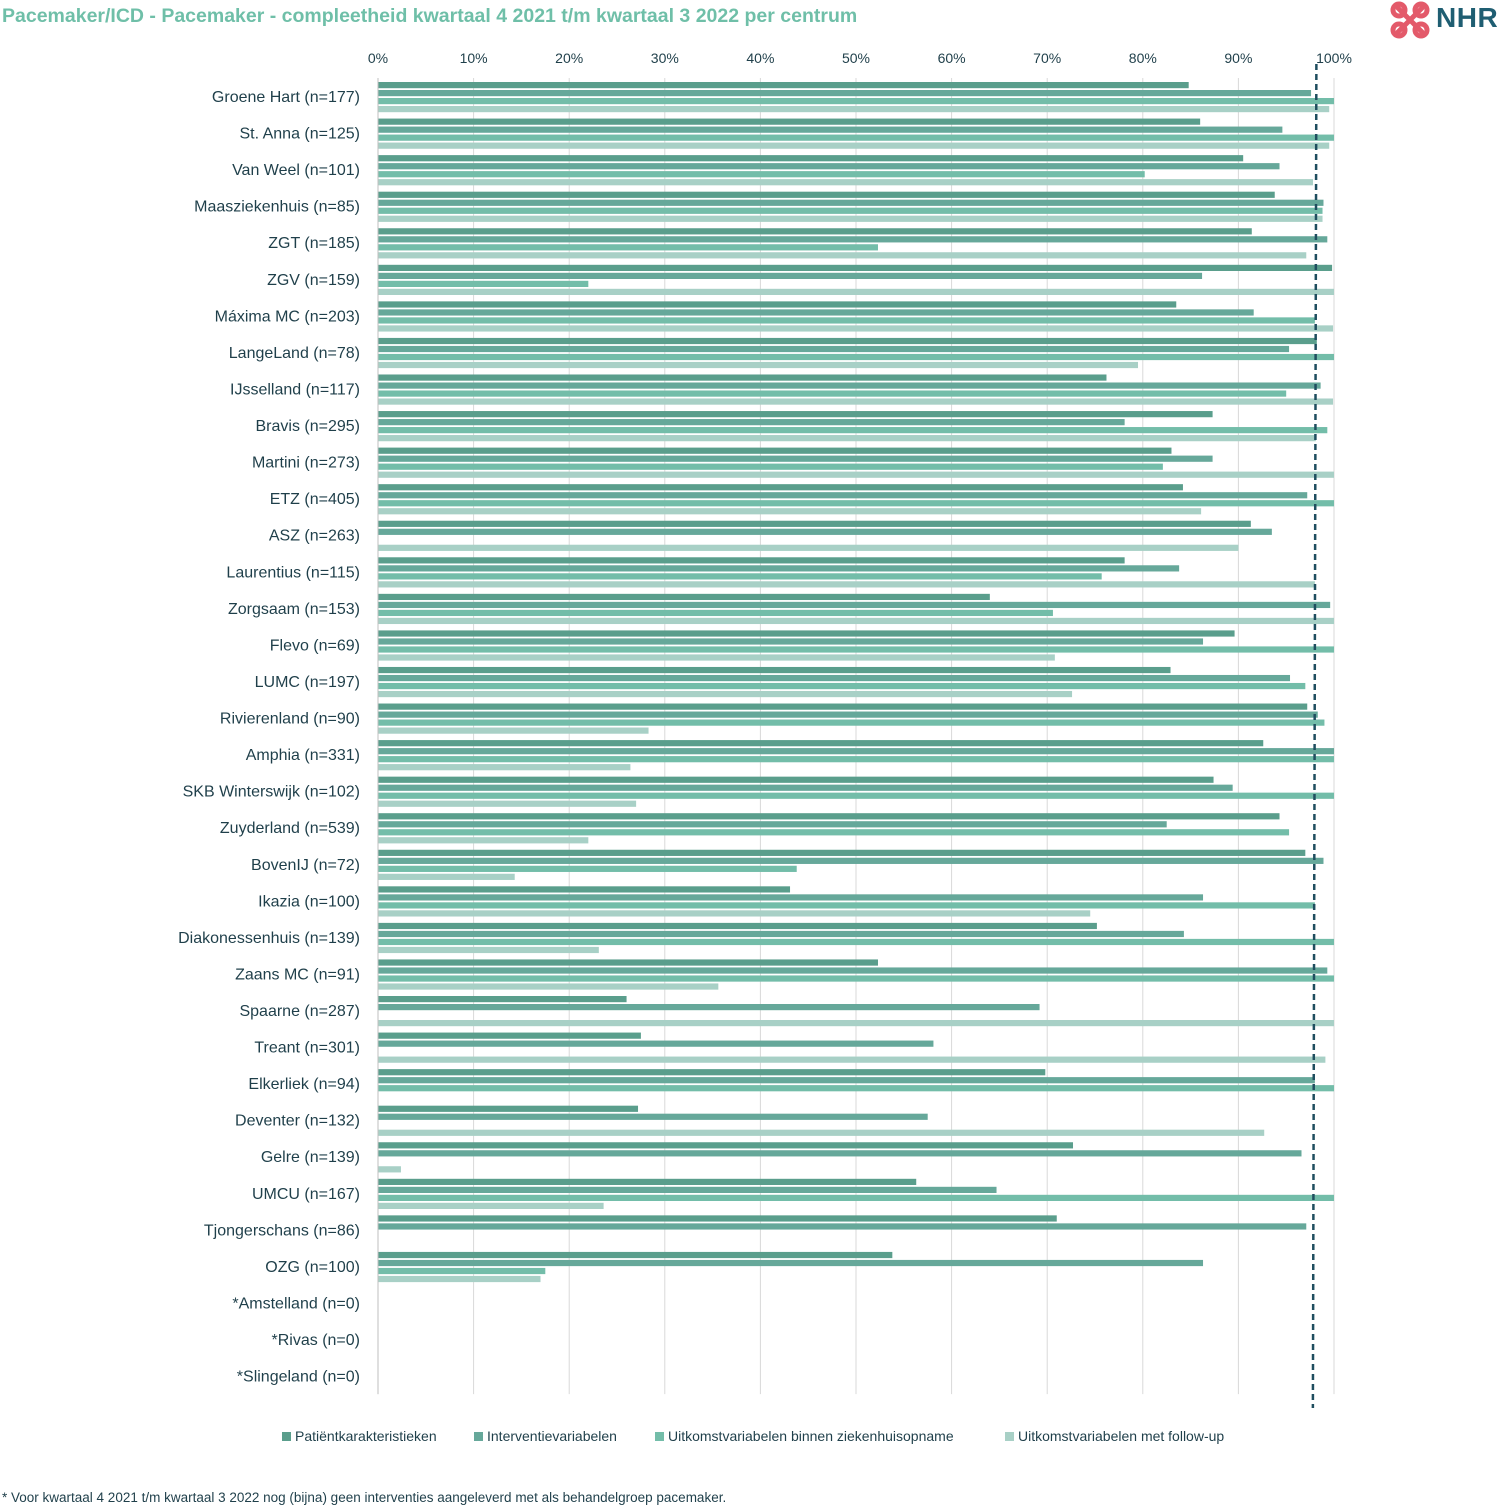 The height and width of the screenshot is (1509, 1497). I want to click on x-tick-label: 100%, so click(1334, 58).